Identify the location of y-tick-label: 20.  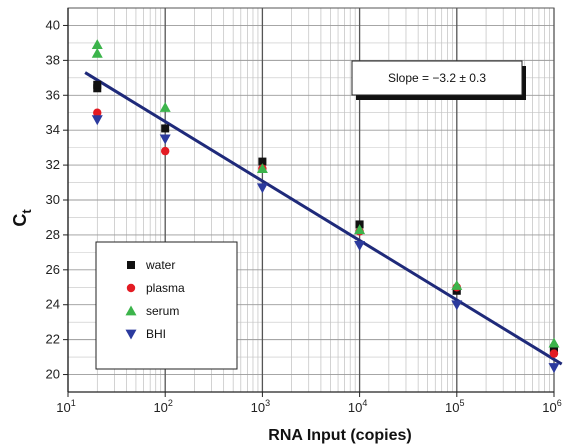
(53, 374).